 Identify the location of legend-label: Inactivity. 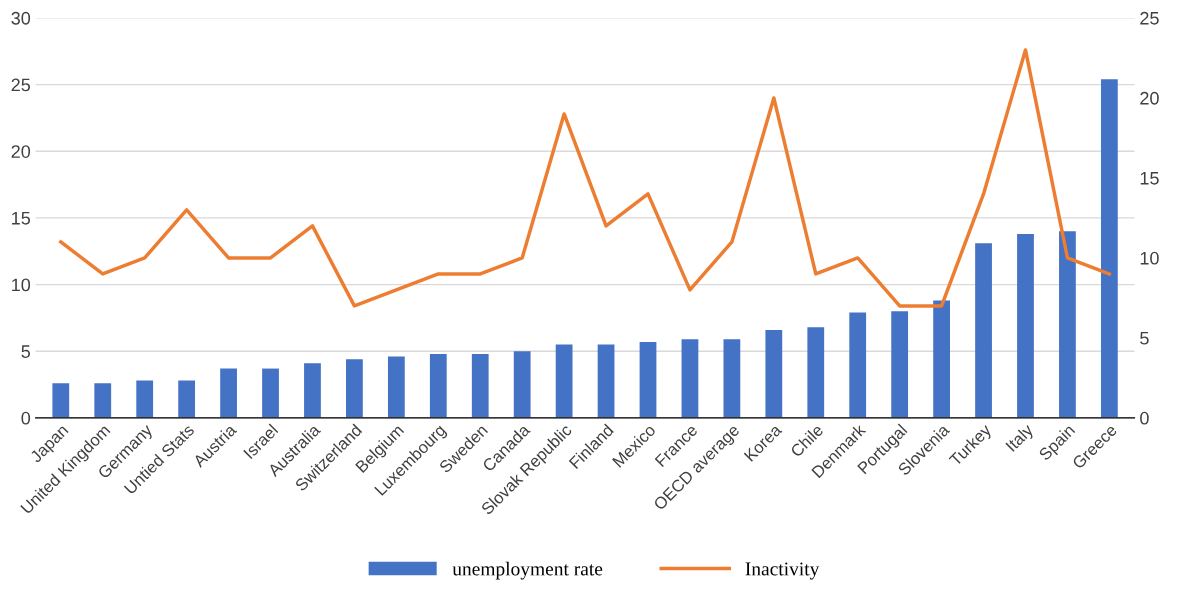
(782, 571).